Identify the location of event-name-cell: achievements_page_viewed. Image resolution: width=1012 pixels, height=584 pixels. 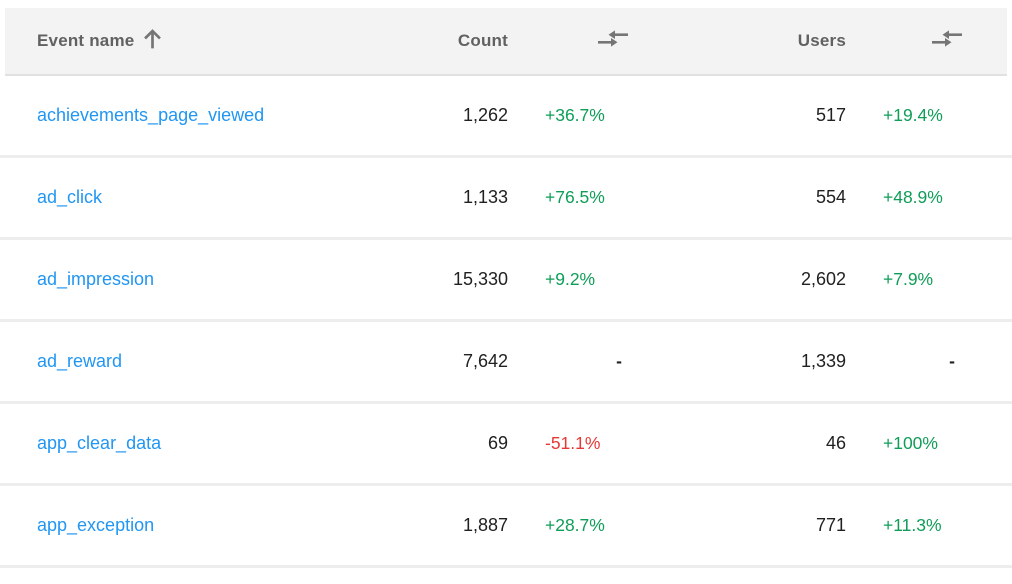
(207, 115).